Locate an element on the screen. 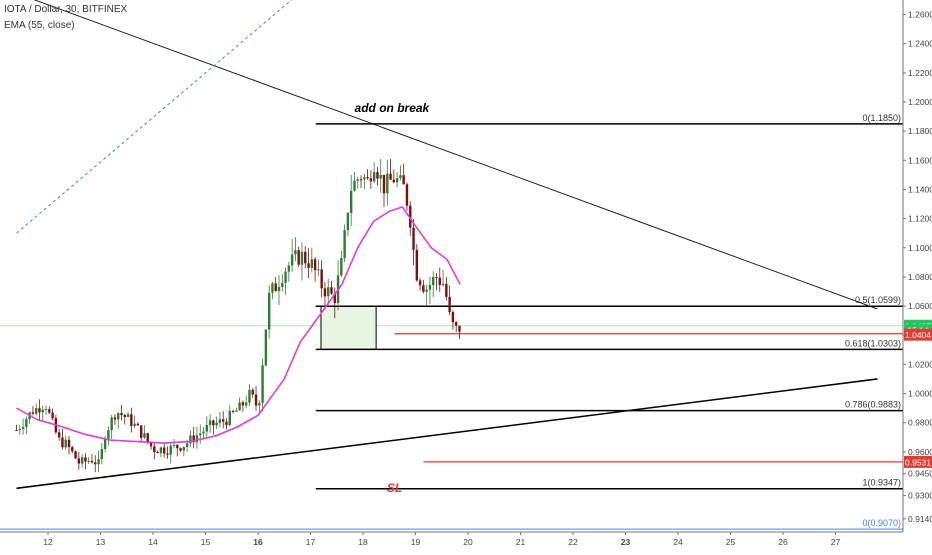  x-tick-label: 18 is located at coordinates (363, 542).